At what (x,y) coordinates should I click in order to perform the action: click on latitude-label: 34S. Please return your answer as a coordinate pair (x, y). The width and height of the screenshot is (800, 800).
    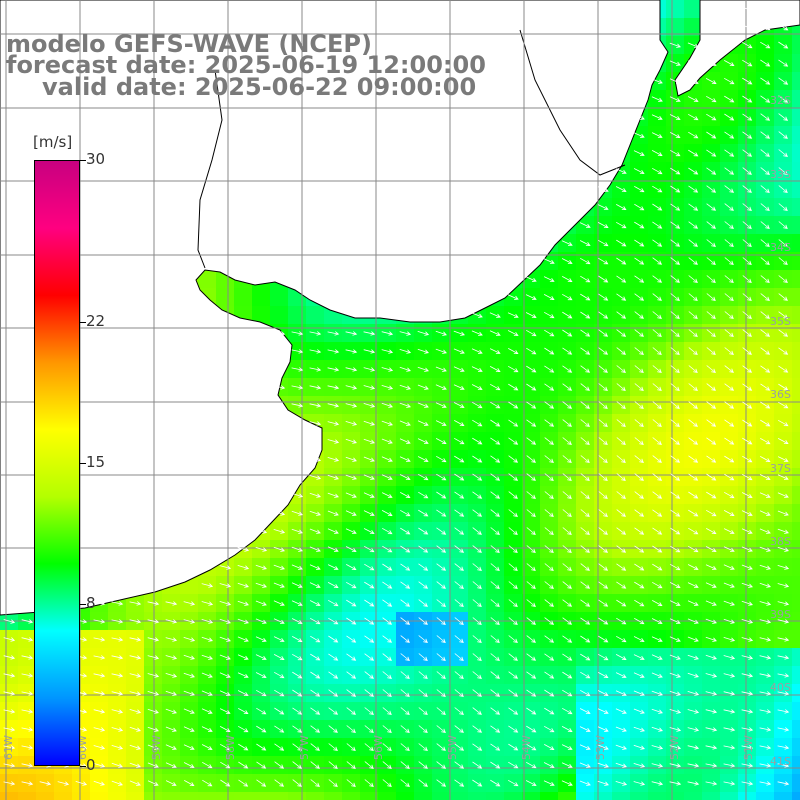
    Looking at the image, I should click on (780, 247).